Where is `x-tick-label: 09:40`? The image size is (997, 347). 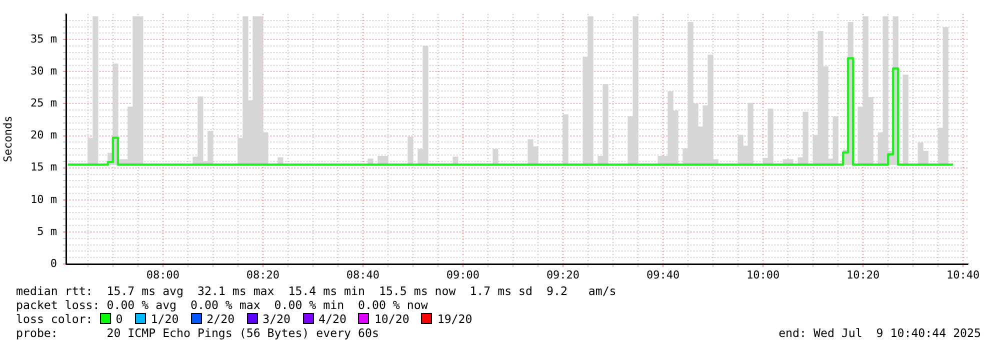 x-tick-label: 09:40 is located at coordinates (663, 275).